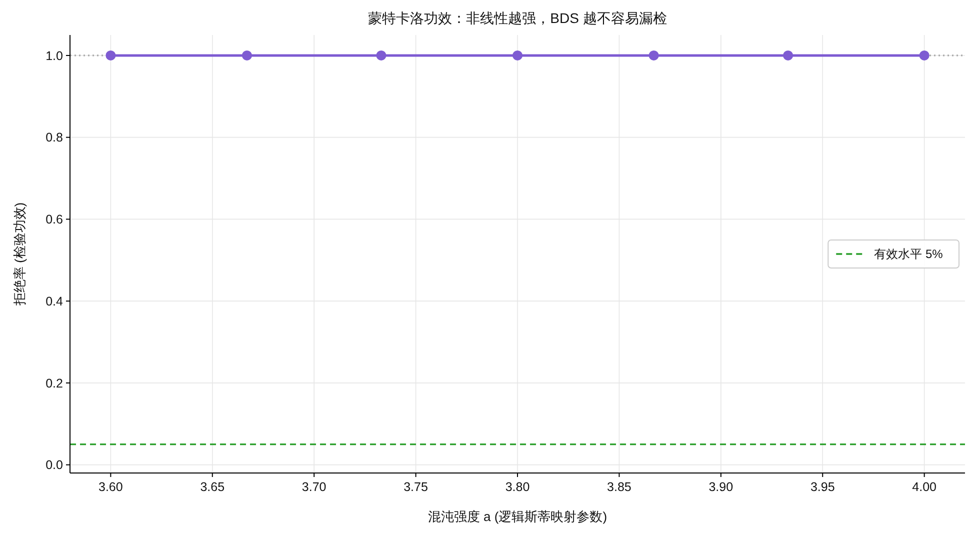  I want to click on y-axis-title: 拒绝率 (检验功效), so click(19, 254).